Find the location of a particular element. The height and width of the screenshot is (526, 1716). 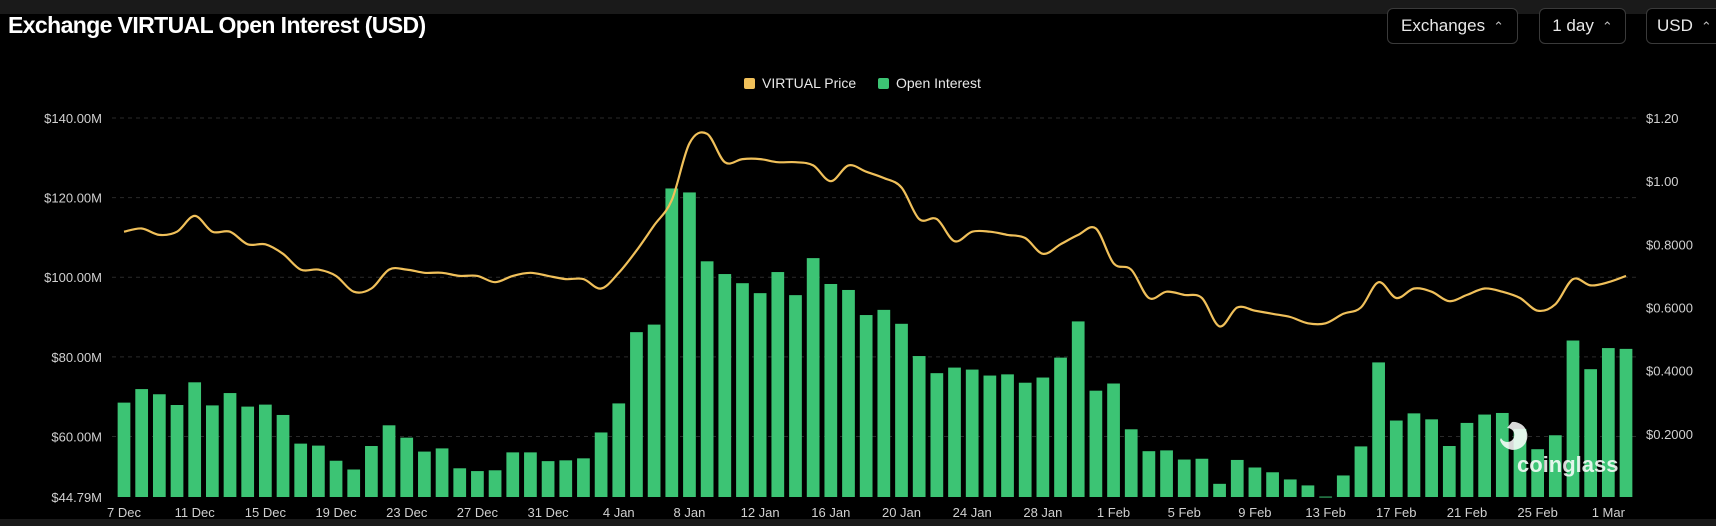

bottom-strip is located at coordinates (858, 522).